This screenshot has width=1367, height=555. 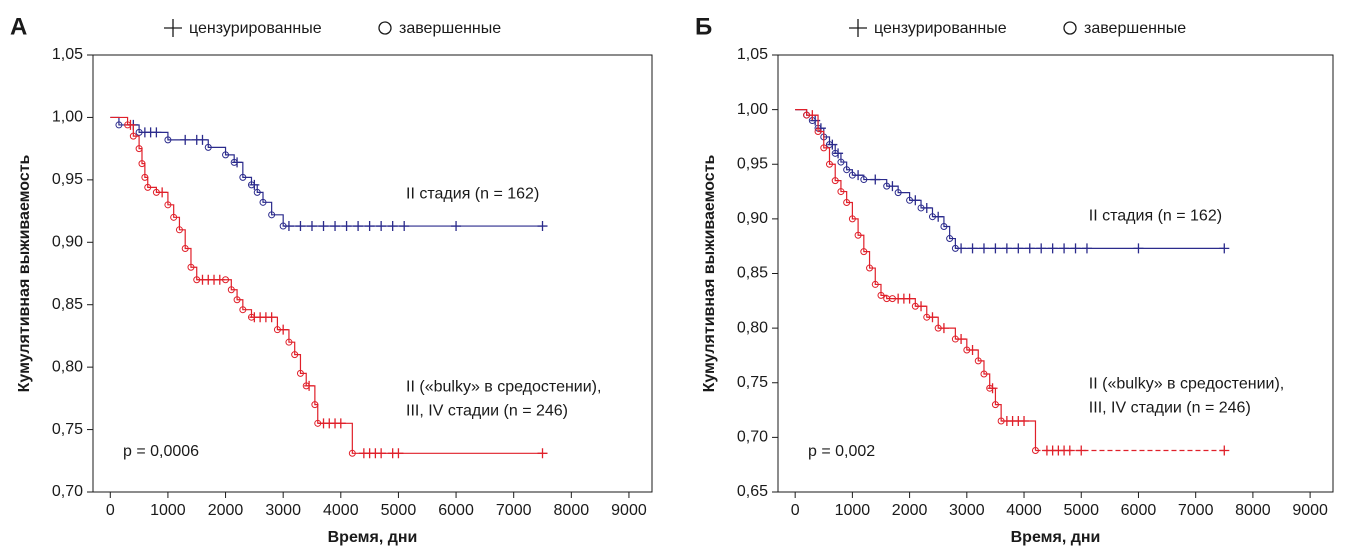 I want to click on p-value: p = 0,002, so click(x=841, y=451).